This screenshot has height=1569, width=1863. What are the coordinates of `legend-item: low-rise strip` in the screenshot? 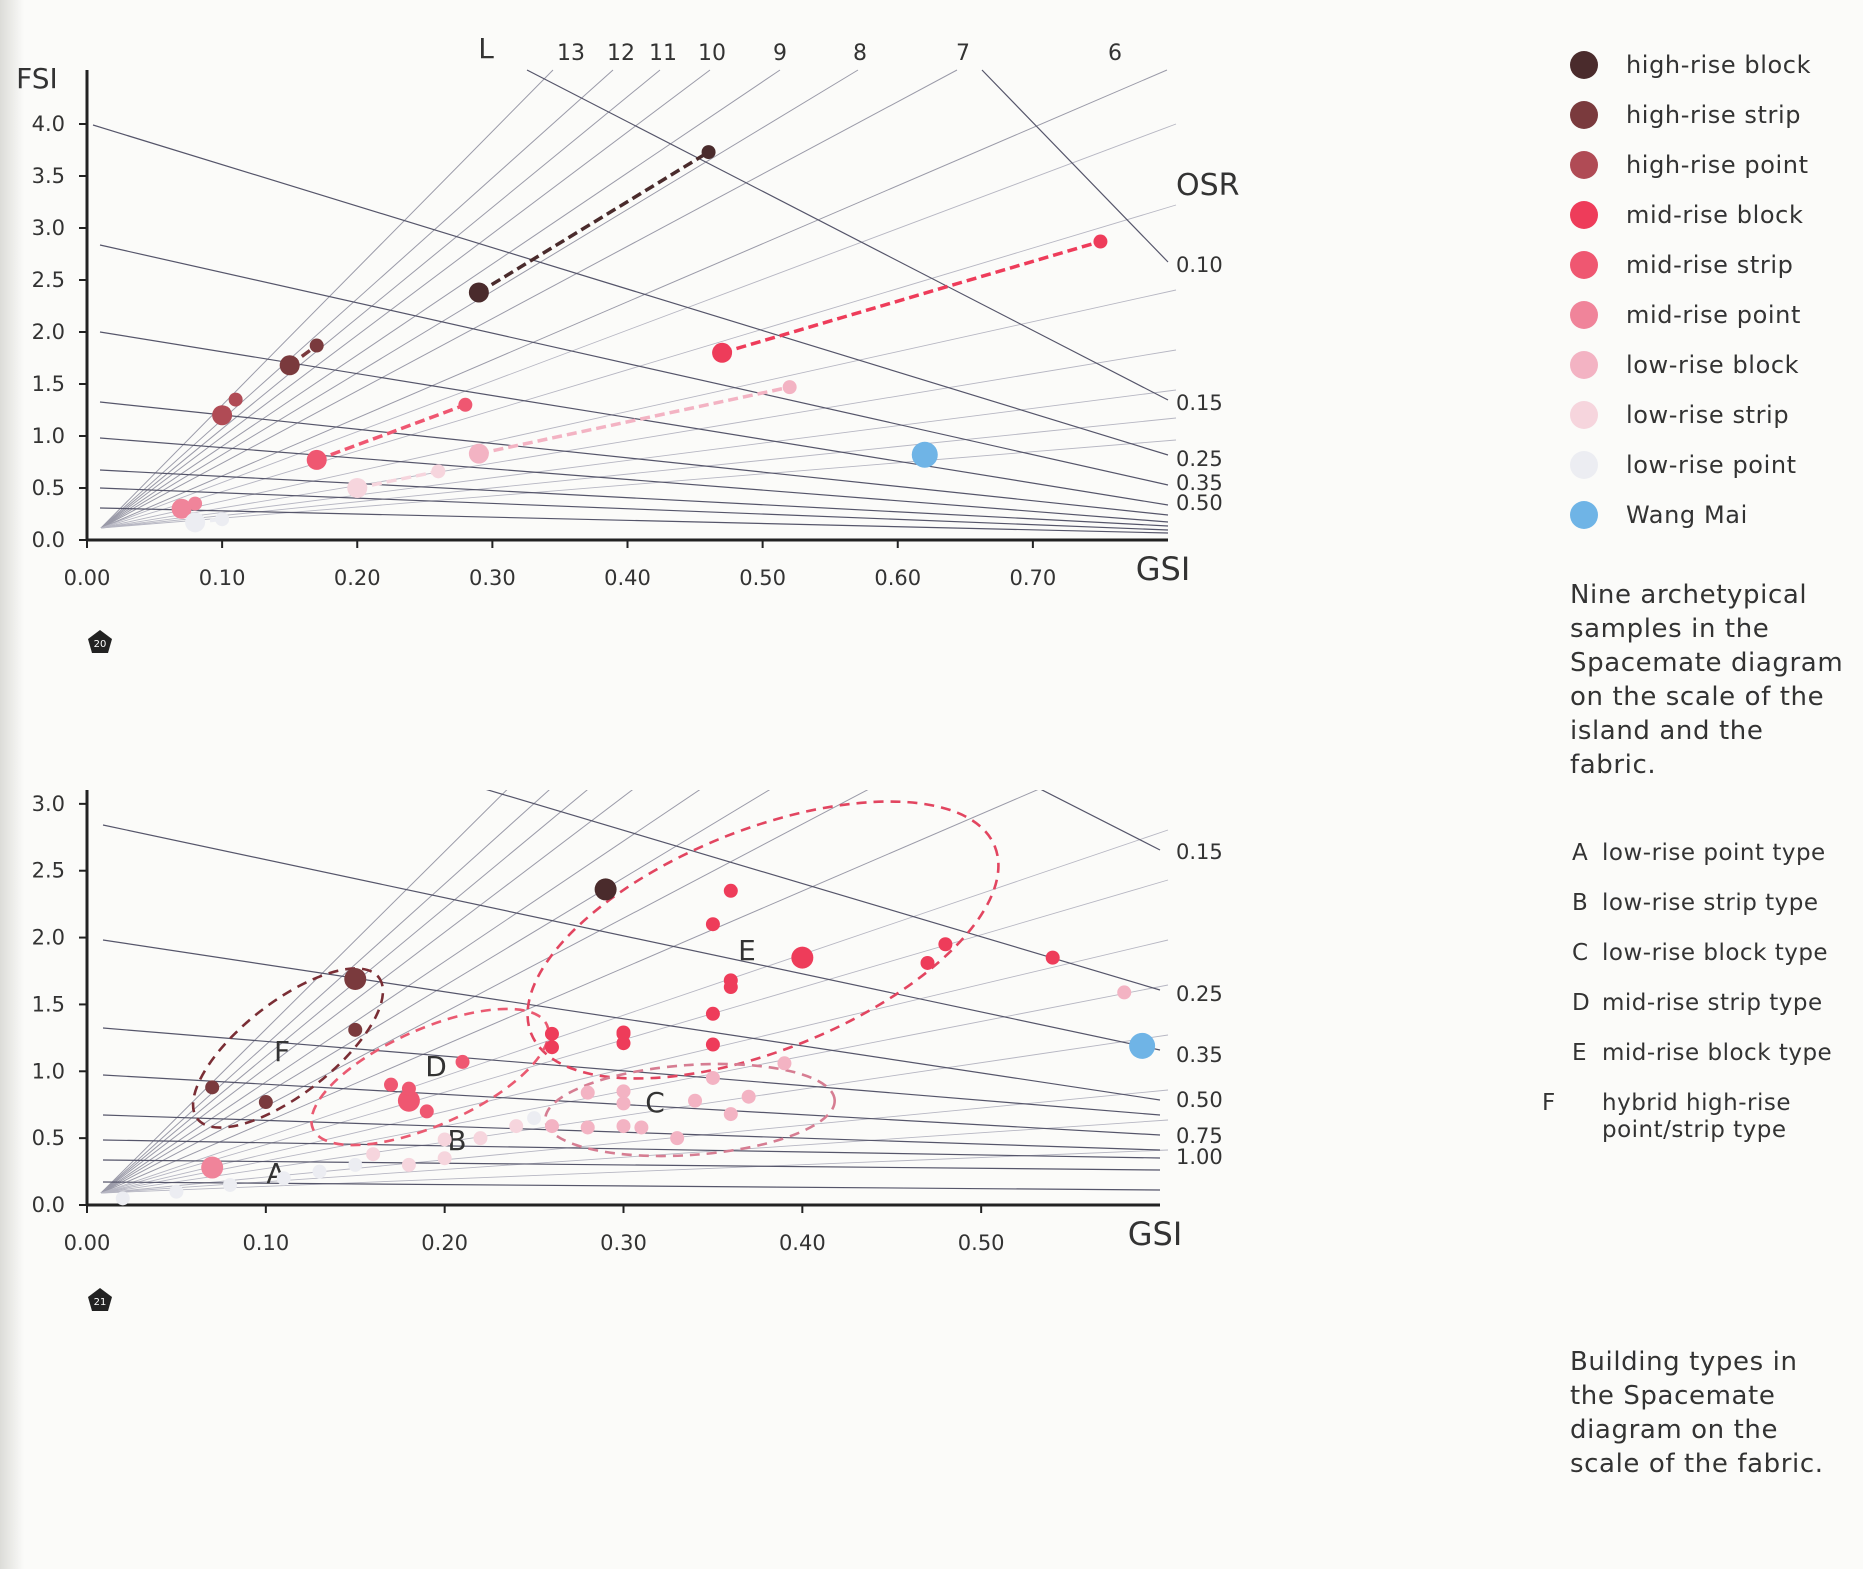 It's located at (1710, 415).